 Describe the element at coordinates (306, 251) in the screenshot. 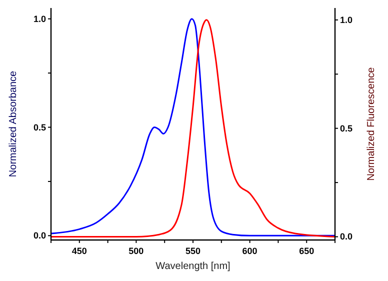

I see `x-tick-label: 650` at that location.